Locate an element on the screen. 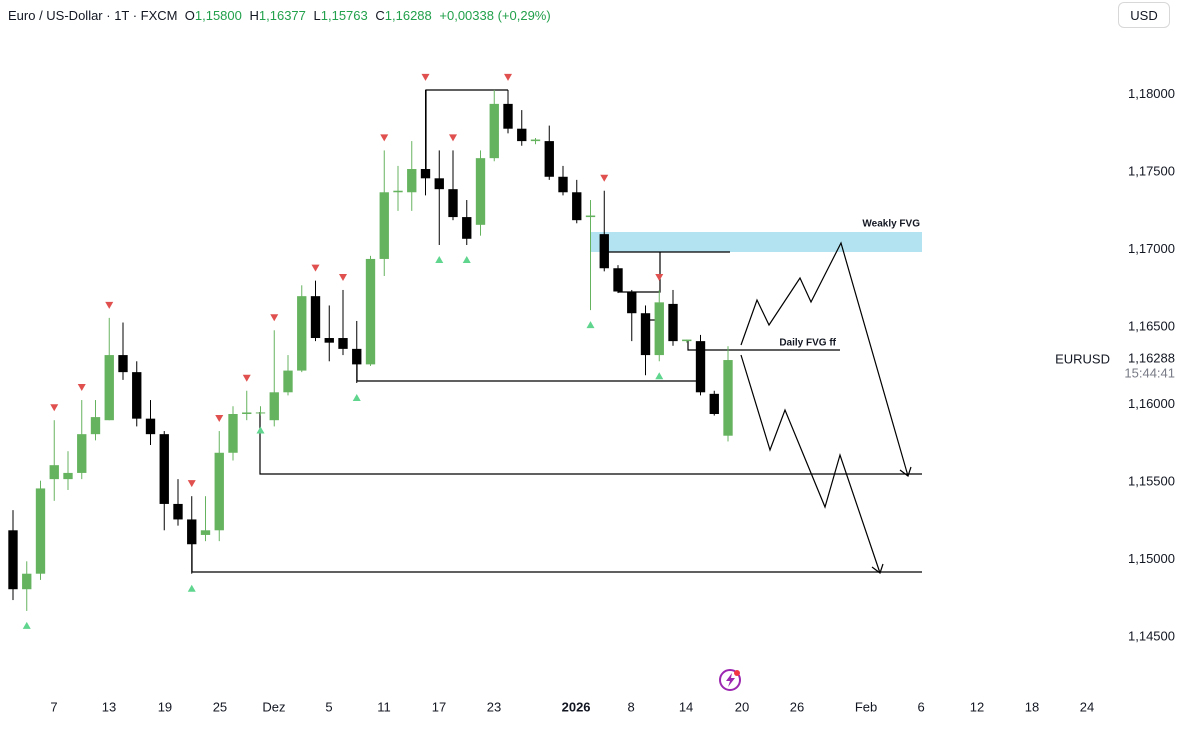 The image size is (1200, 734). x-tick-label: 26 is located at coordinates (797, 706).